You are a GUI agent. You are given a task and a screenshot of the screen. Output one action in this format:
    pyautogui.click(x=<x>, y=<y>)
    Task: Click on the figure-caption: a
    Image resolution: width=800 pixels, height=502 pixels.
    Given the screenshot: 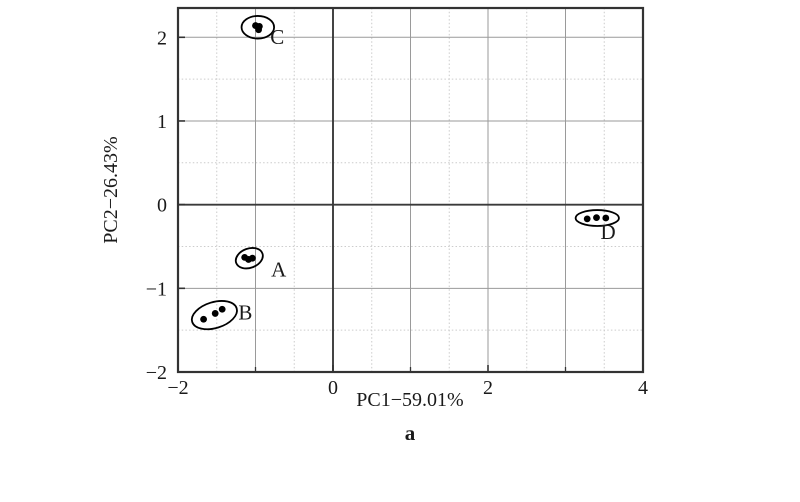 What is the action you would take?
    pyautogui.click(x=410, y=433)
    